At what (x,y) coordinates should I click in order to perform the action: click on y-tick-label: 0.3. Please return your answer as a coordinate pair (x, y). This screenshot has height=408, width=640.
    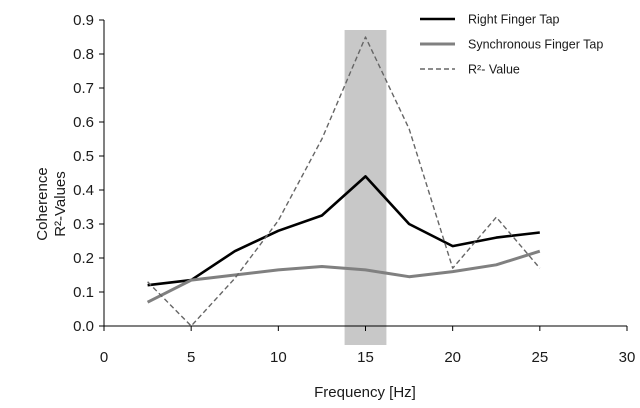
    Looking at the image, I should click on (83, 224).